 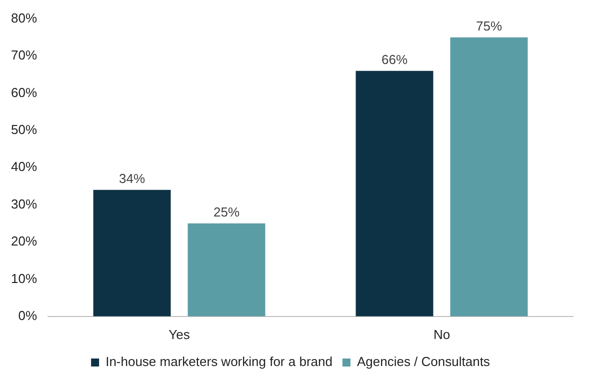 What do you see at coordinates (423, 362) in the screenshot?
I see `legend-label: Agencies / Consultants` at bounding box center [423, 362].